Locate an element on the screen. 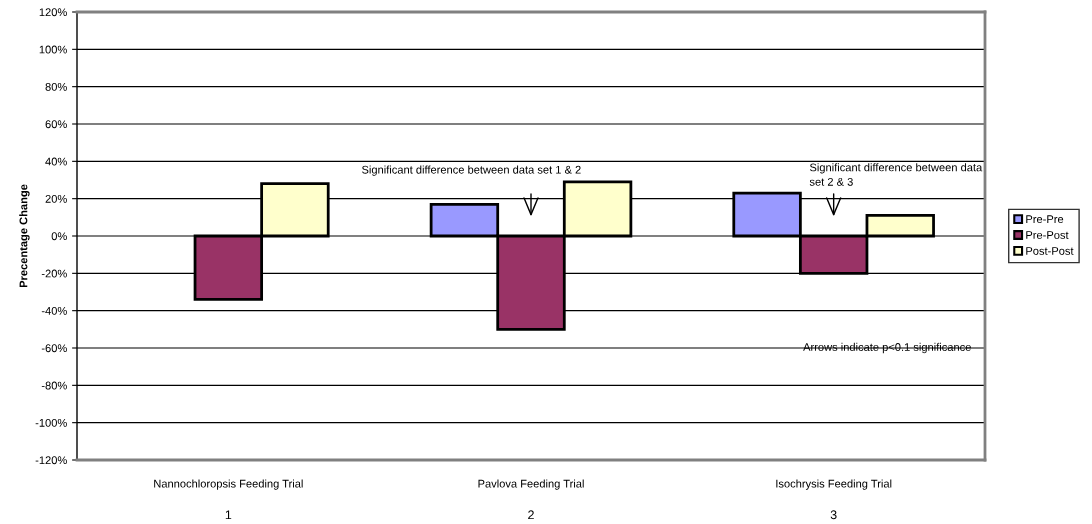 Image resolution: width=1092 pixels, height=524 pixels. legend-label: Pre-Pre is located at coordinates (1045, 219).